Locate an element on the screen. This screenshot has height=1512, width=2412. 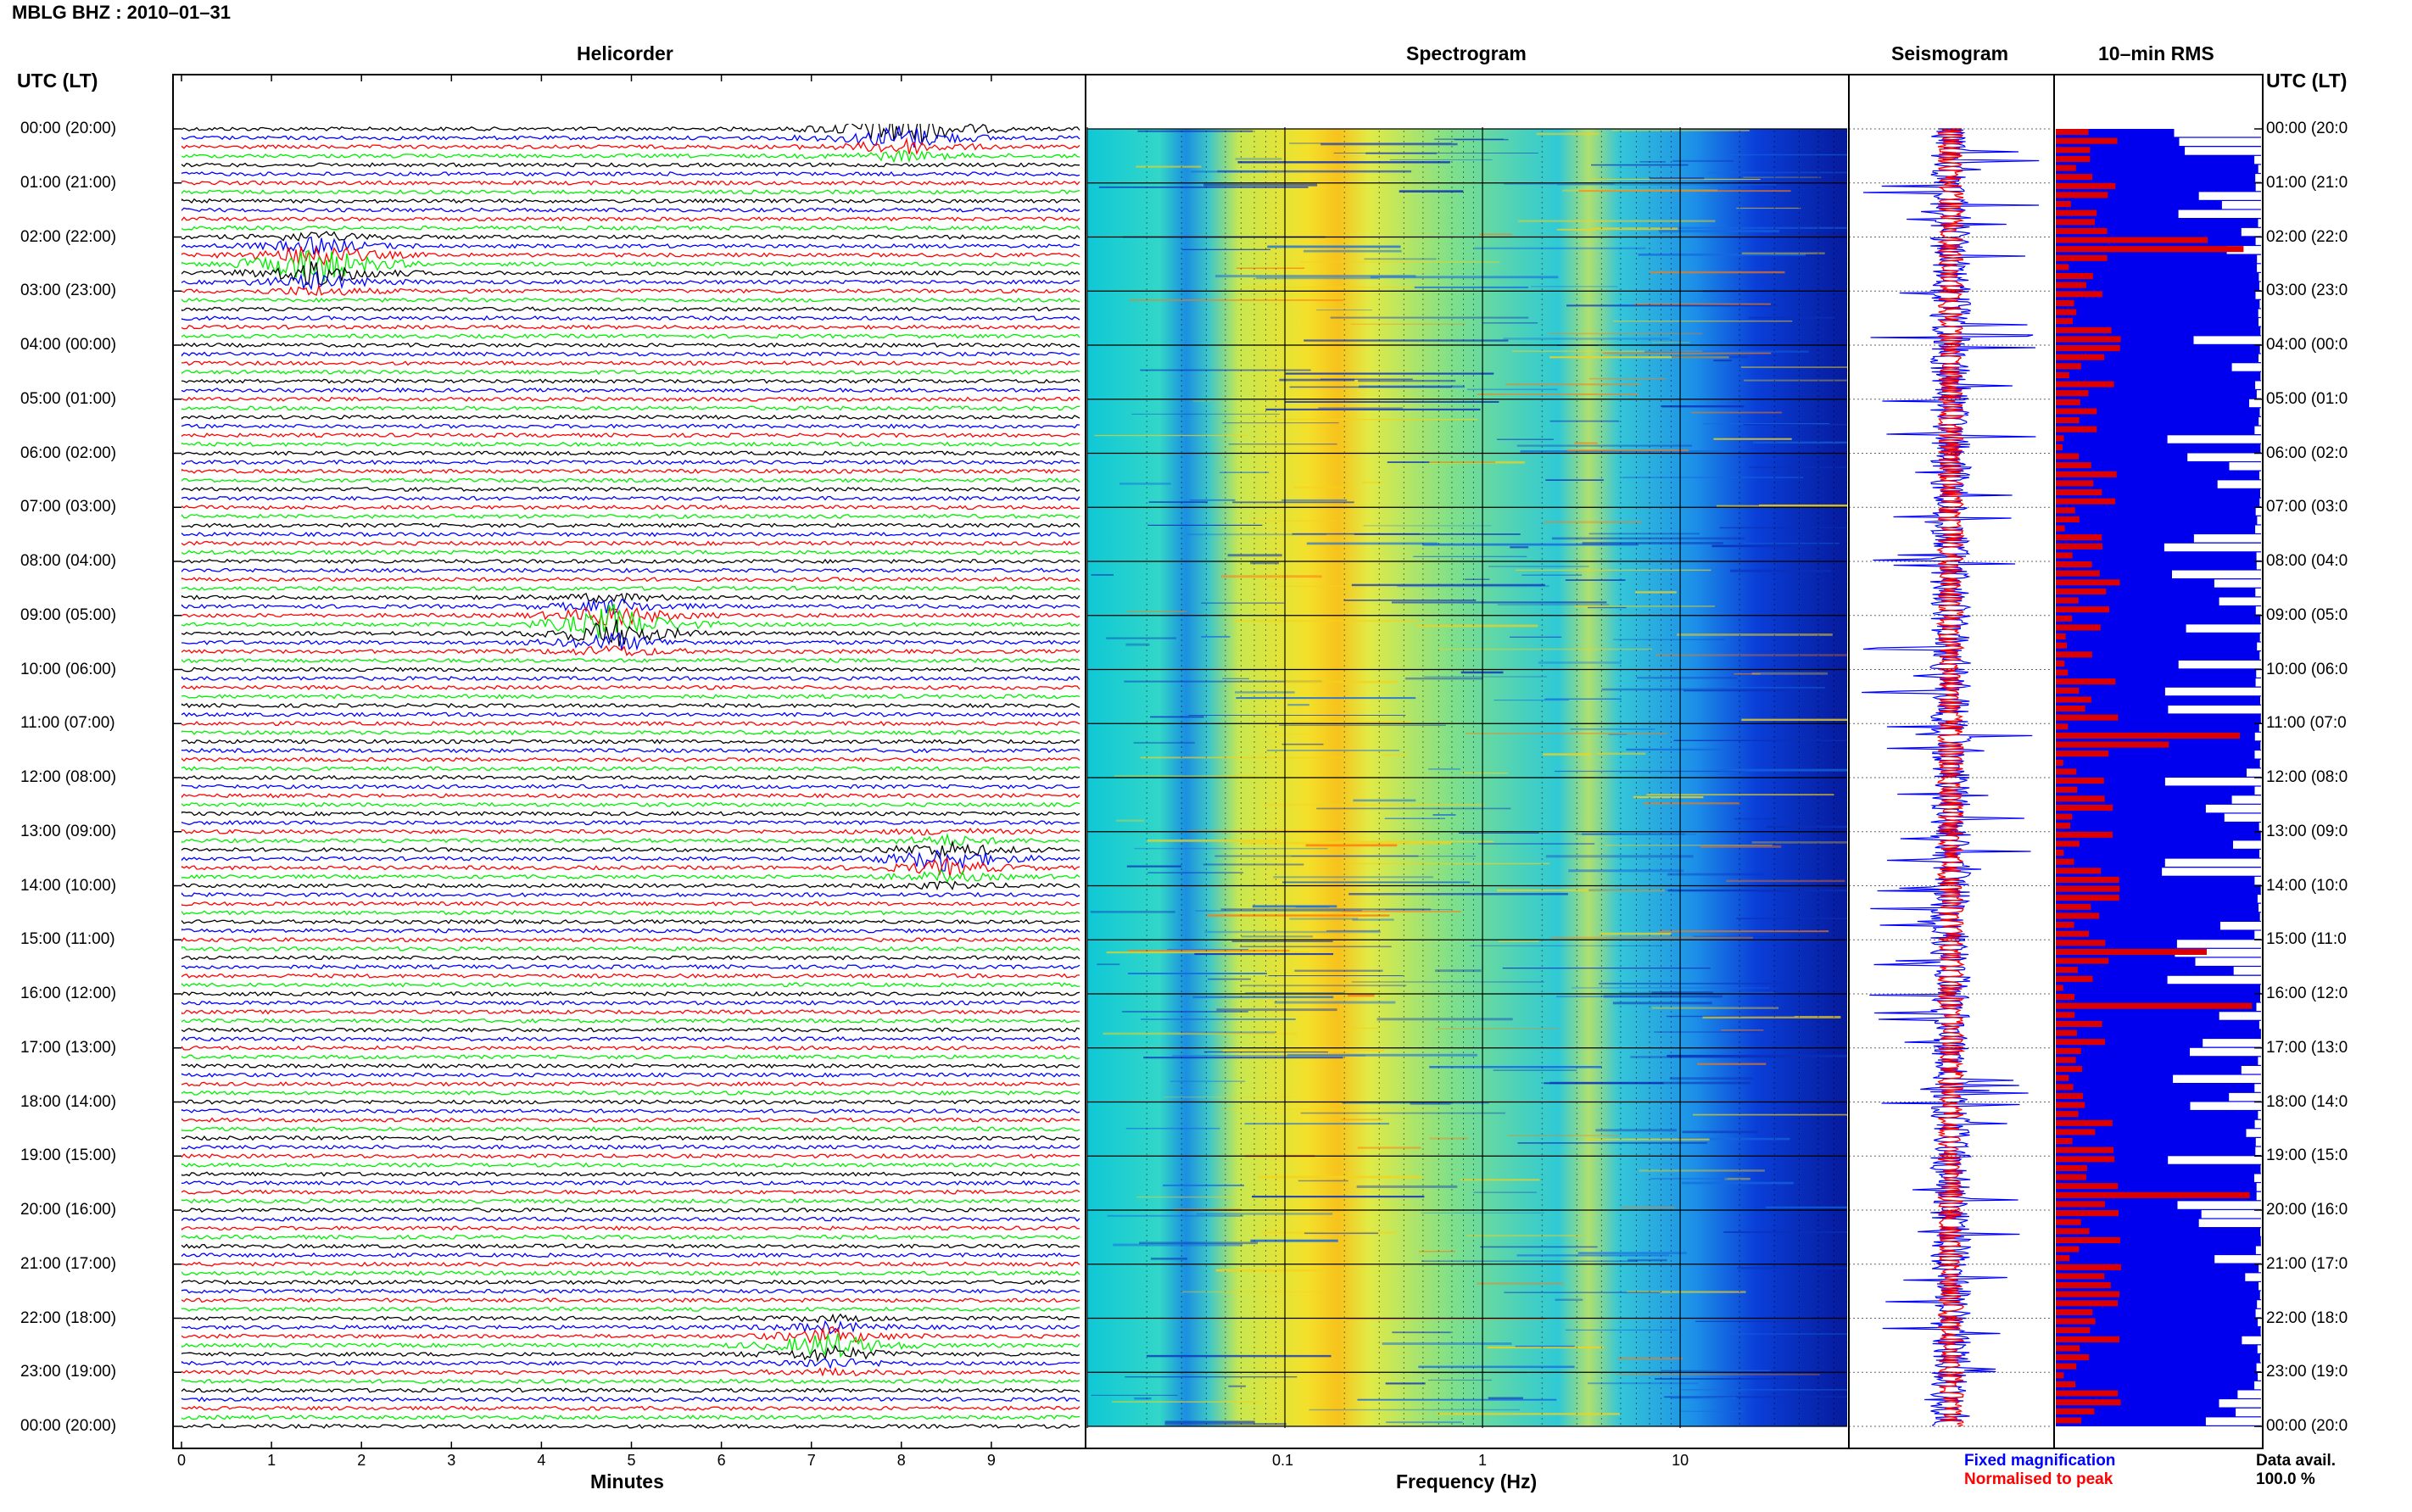
left-hour-label: 16:00 (12:00) is located at coordinates (68, 994).